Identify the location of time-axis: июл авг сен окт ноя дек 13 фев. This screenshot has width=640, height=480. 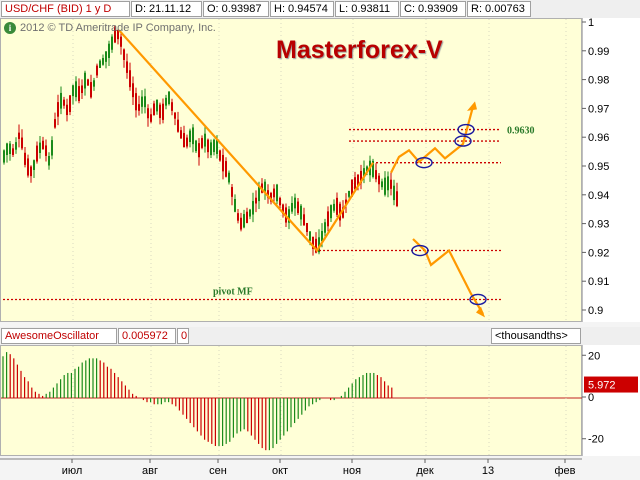
(320, 469).